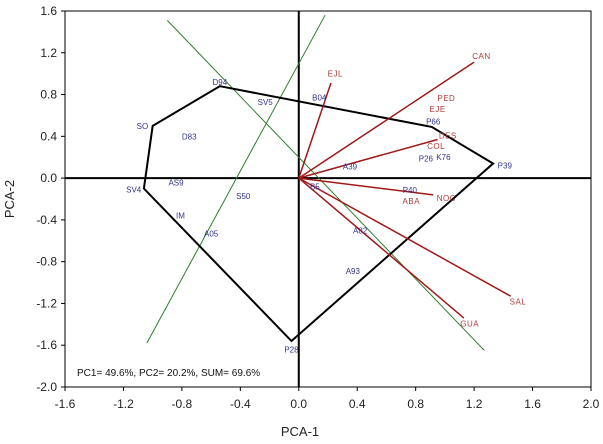 The height and width of the screenshot is (444, 603). I want to click on y-tick-label: 0.8, so click(48, 95).